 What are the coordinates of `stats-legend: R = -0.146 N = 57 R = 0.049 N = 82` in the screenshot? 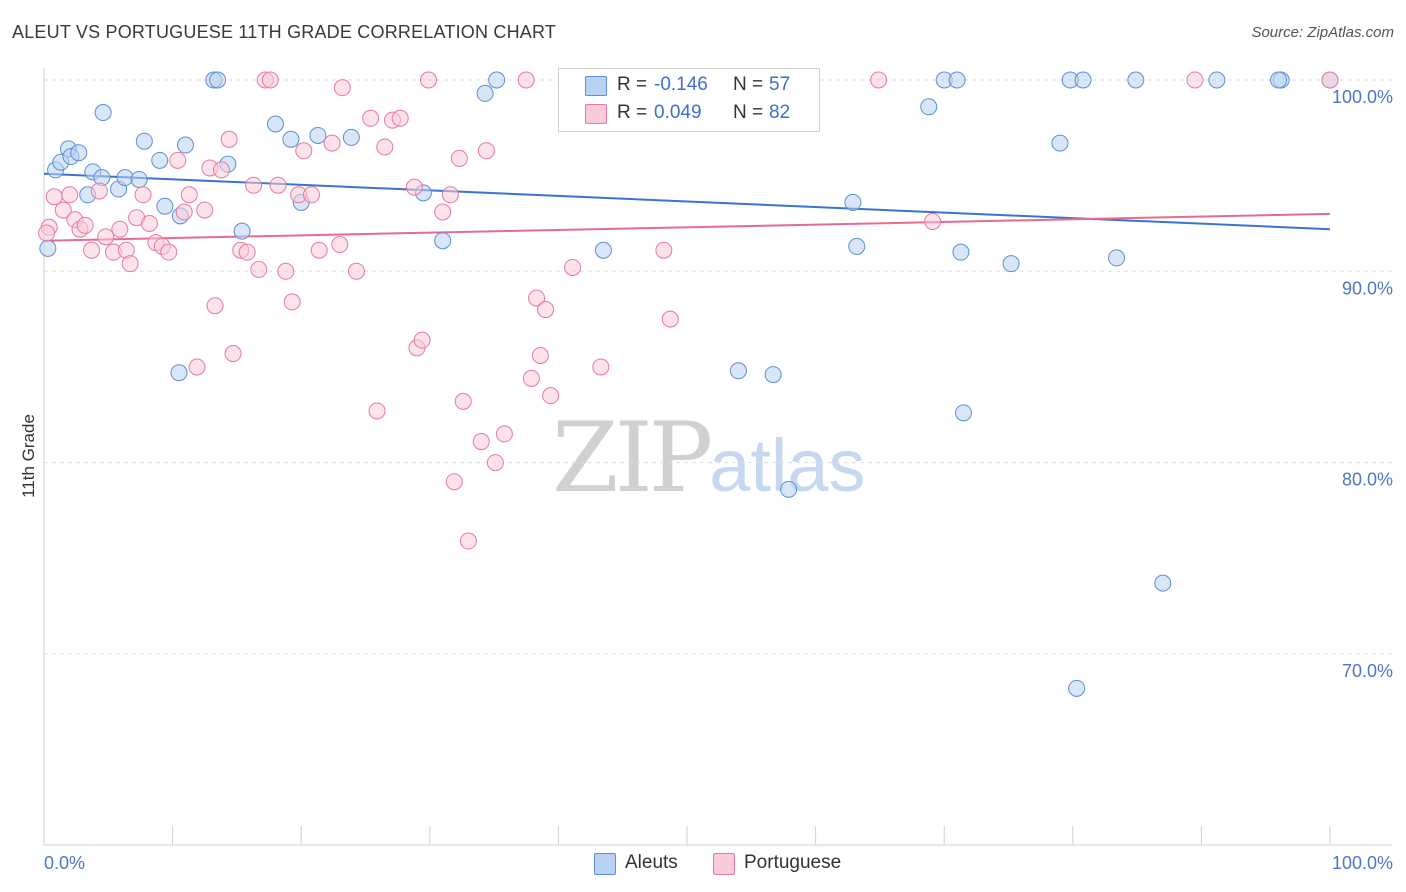 It's located at (689, 100).